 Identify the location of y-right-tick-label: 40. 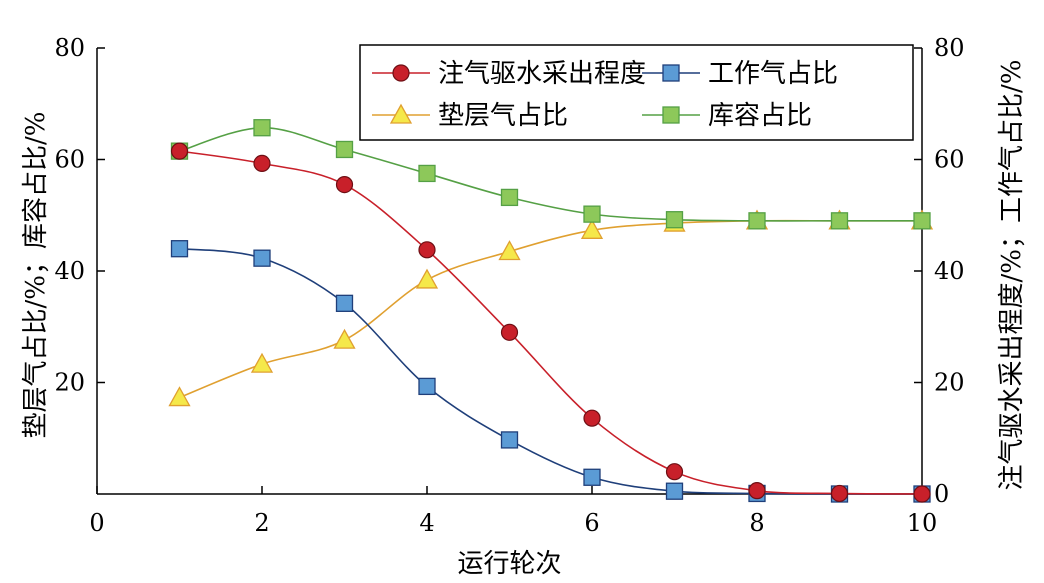
(949, 271).